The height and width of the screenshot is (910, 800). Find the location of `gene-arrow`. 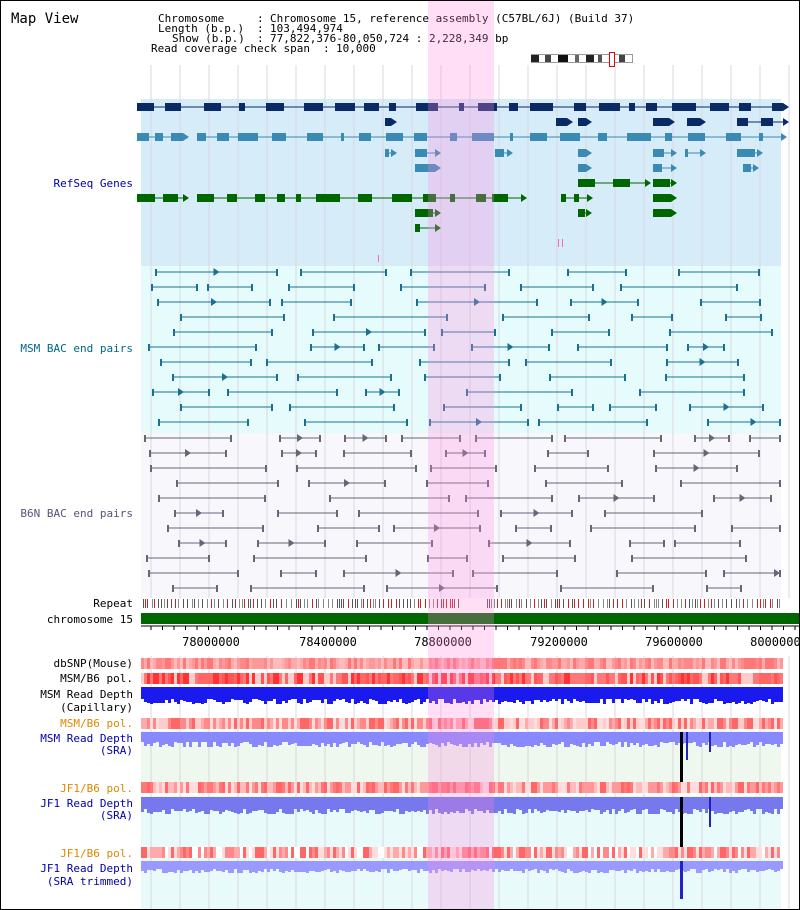

gene-arrow is located at coordinates (674, 213).